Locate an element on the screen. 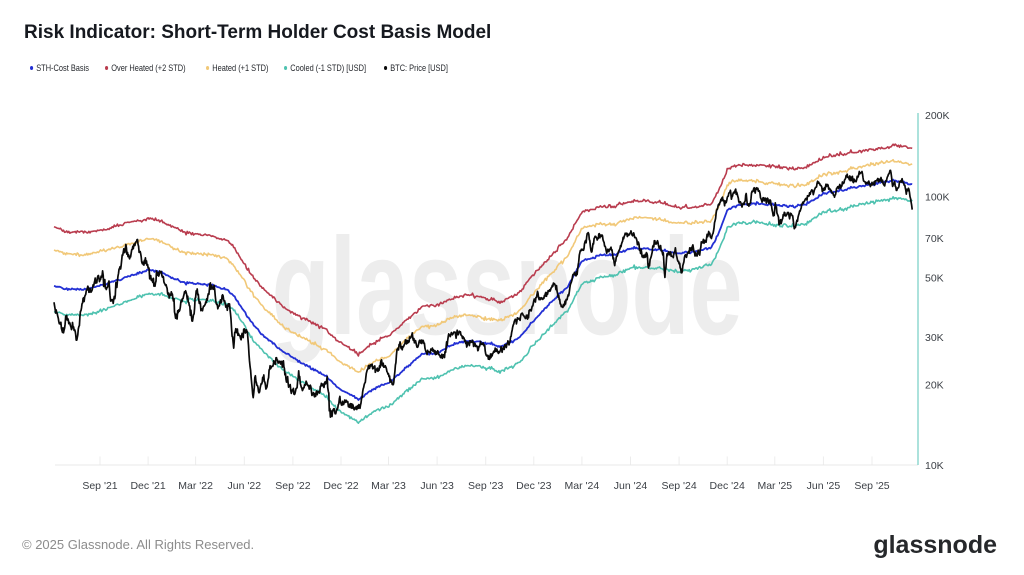  svg-text: Mar '22 is located at coordinates (195, 486).